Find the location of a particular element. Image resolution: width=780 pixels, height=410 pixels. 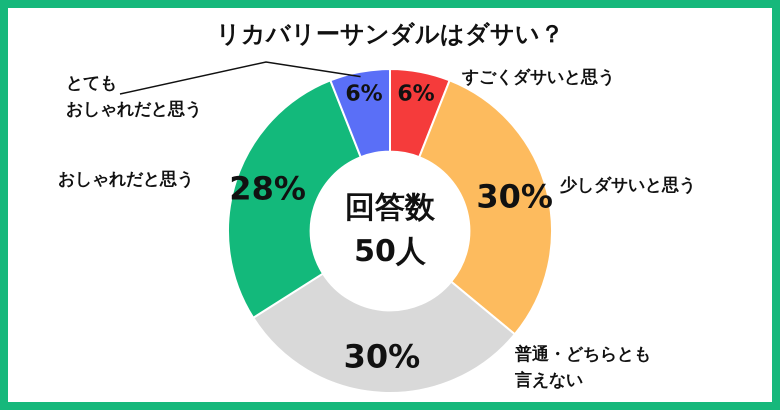

chart-title: リカバリーサンダルはダサい？ is located at coordinates (390, 34).